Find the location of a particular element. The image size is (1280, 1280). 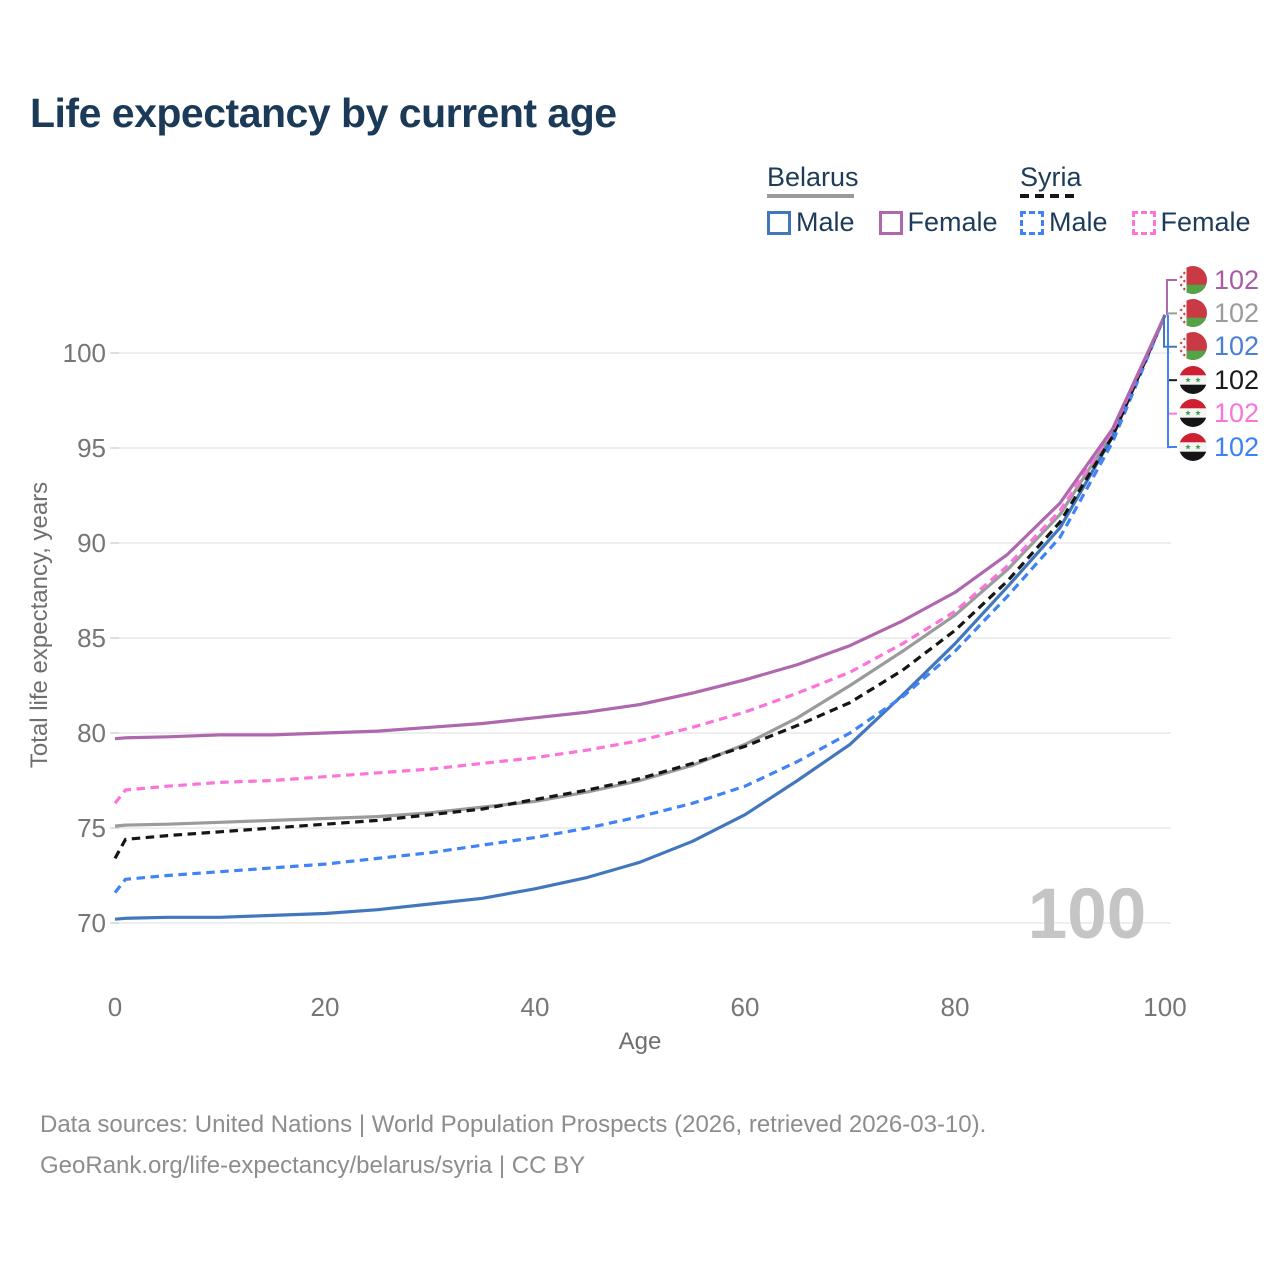

legend-group-syria: Syria Male Female is located at coordinates (1135, 200).